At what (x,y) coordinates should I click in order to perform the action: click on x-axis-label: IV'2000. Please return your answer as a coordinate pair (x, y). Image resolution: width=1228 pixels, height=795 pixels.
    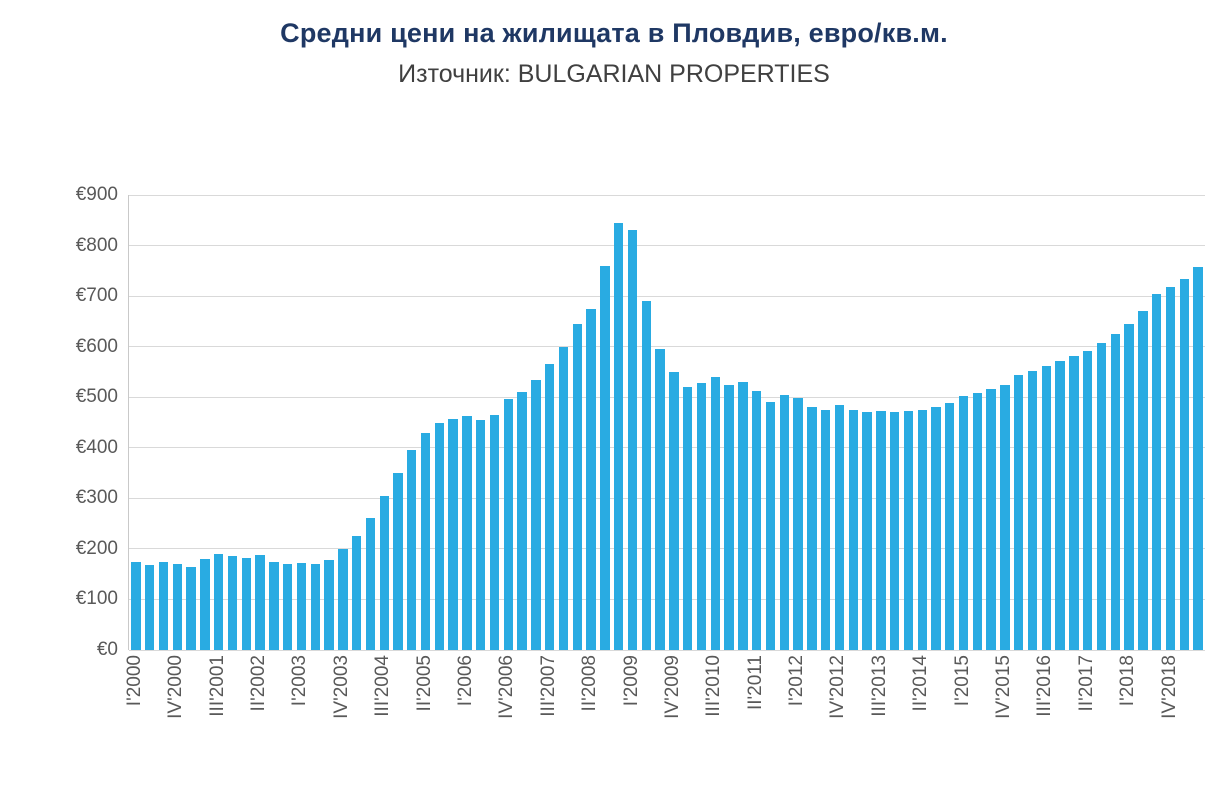
    Looking at the image, I should click on (176, 687).